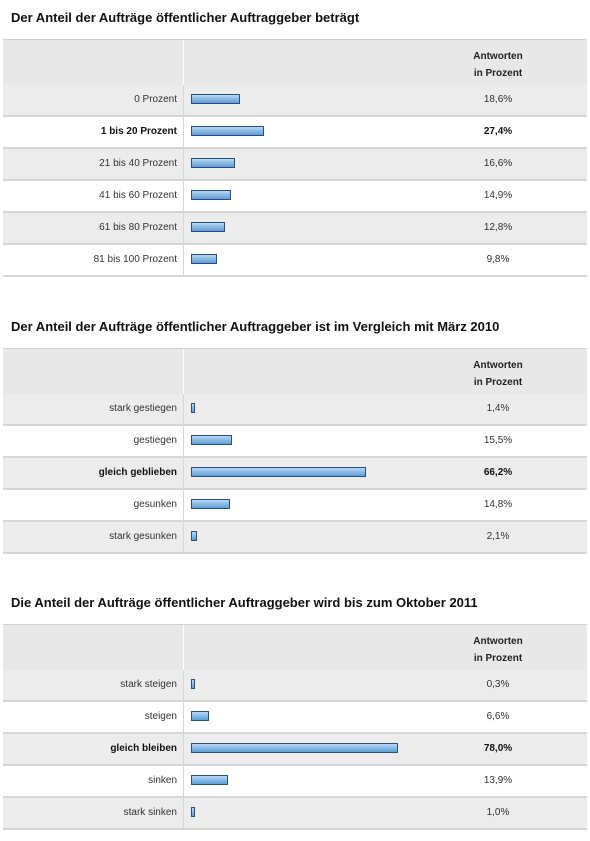 The width and height of the screenshot is (590, 841). What do you see at coordinates (498, 812) in the screenshot?
I see `value-label: 1,0%` at bounding box center [498, 812].